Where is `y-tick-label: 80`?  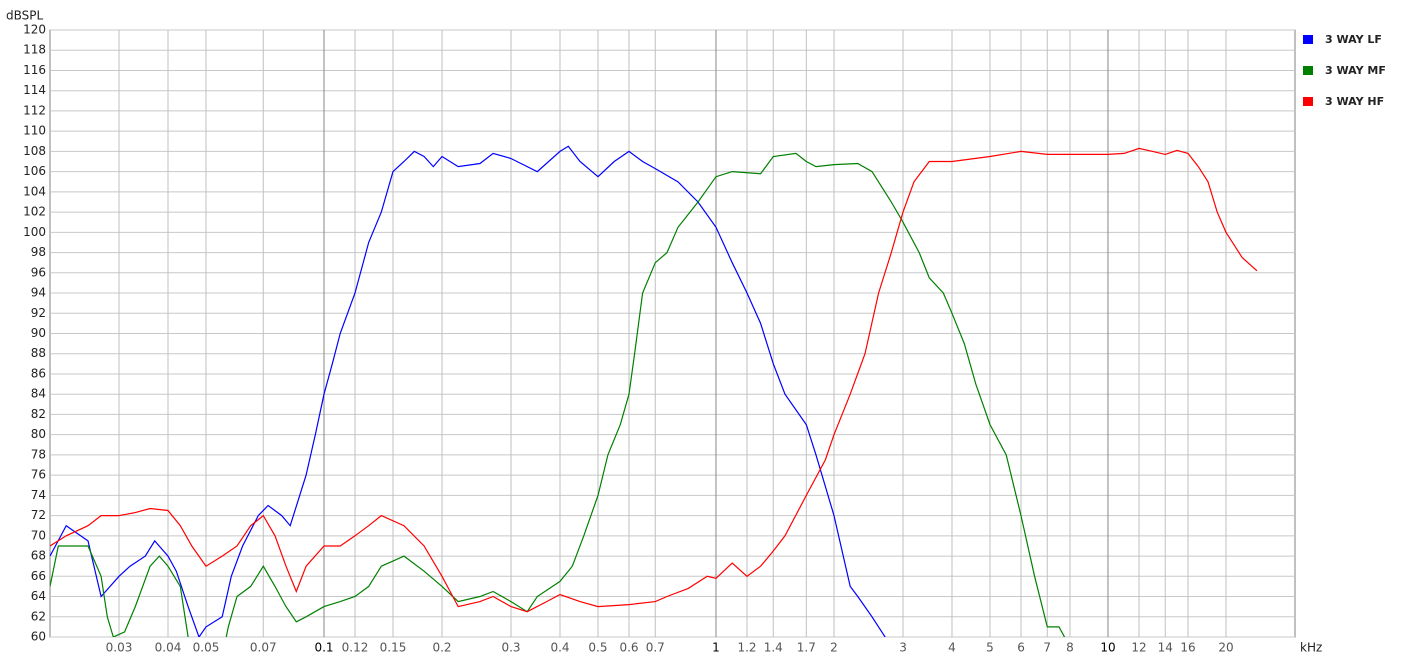
y-tick-label: 80 is located at coordinates (38, 434).